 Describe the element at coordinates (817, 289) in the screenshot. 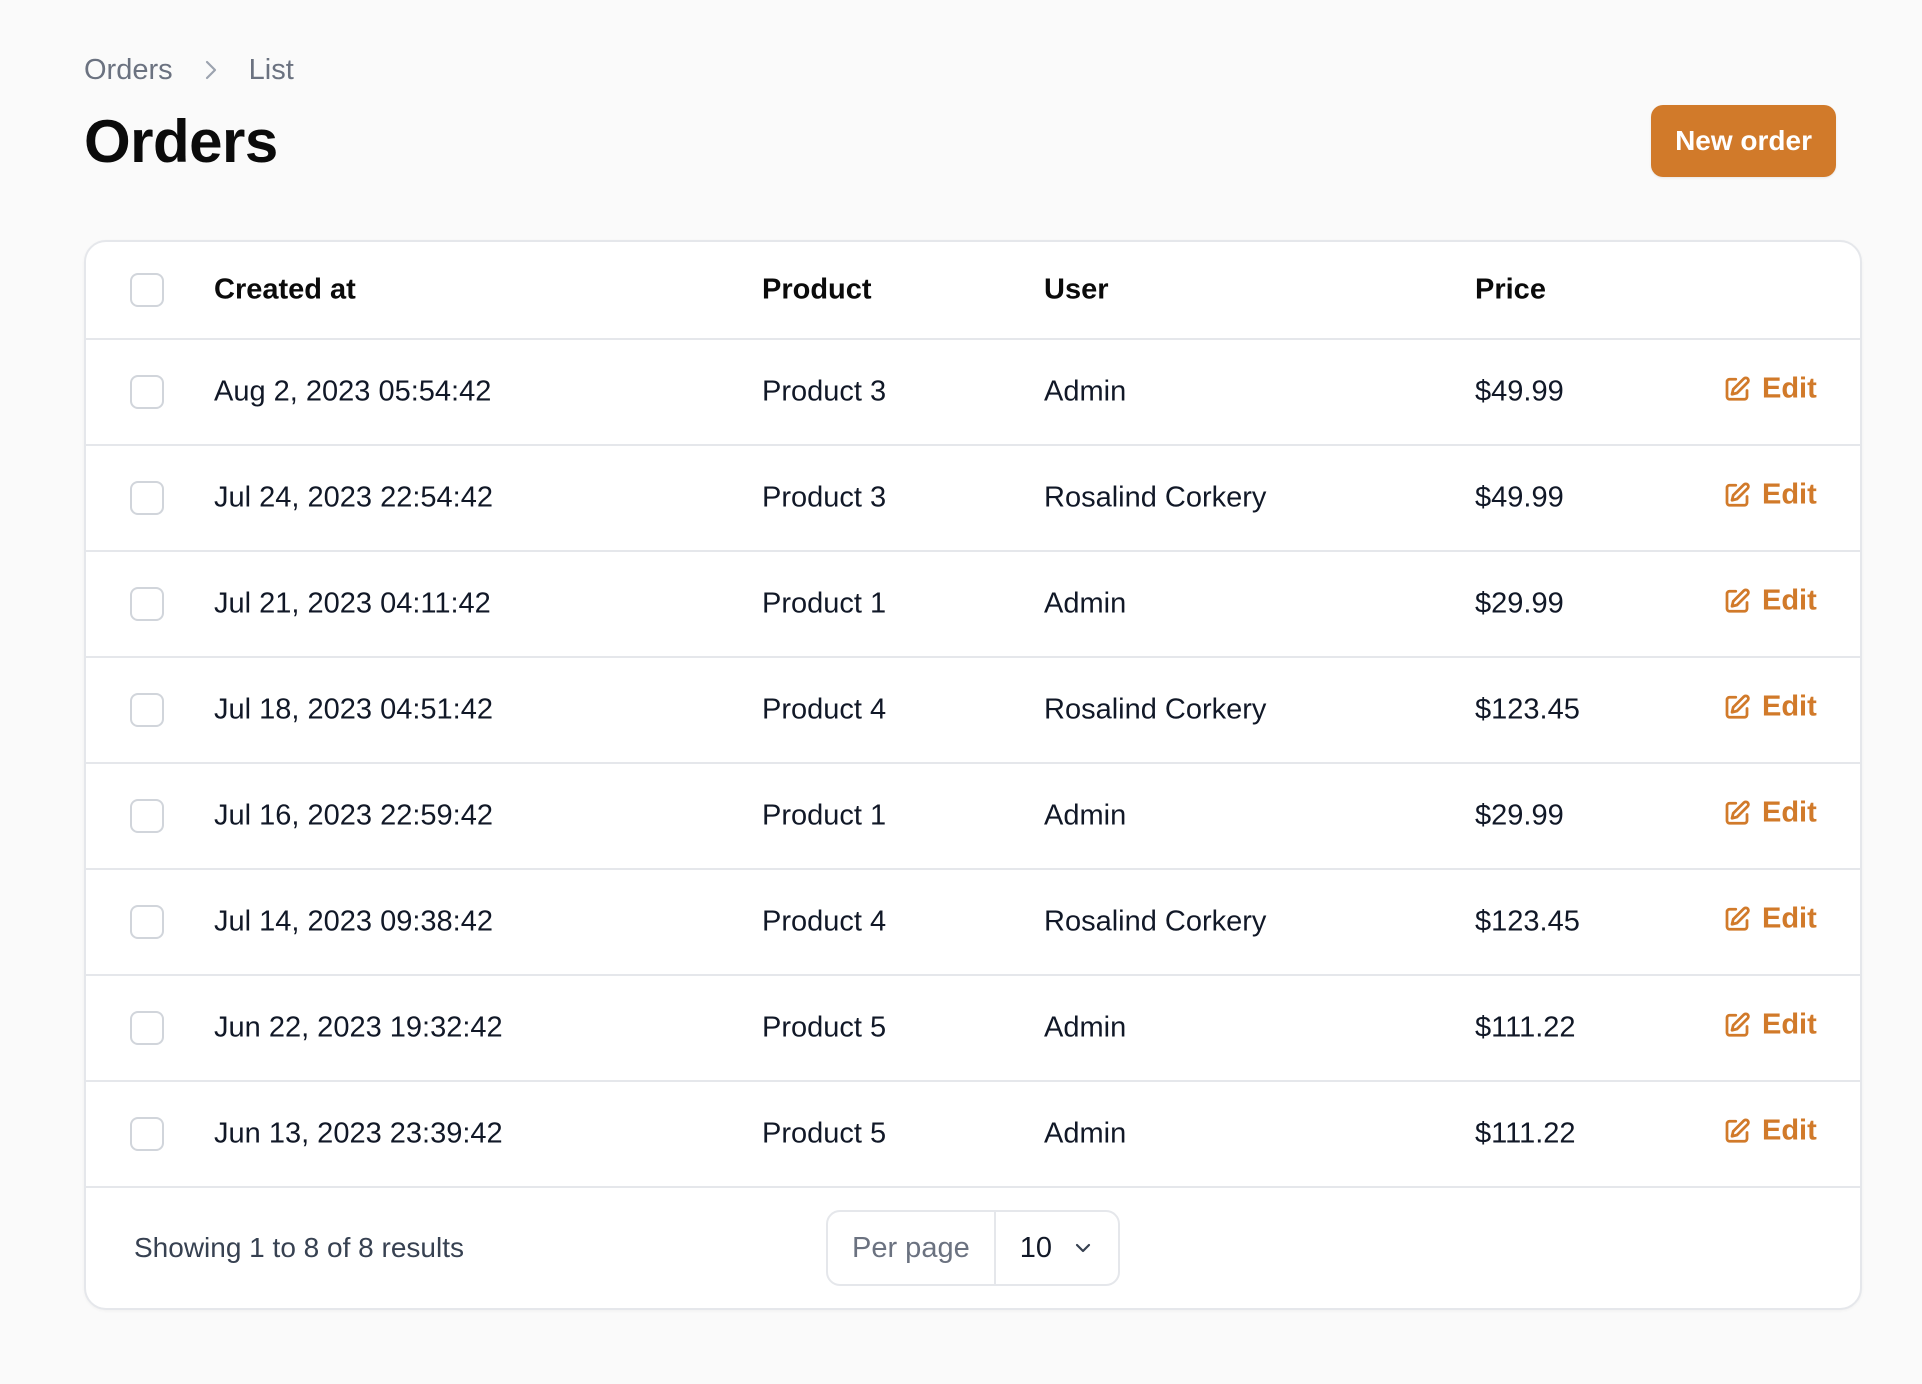

I see `column-header-product: Product` at that location.